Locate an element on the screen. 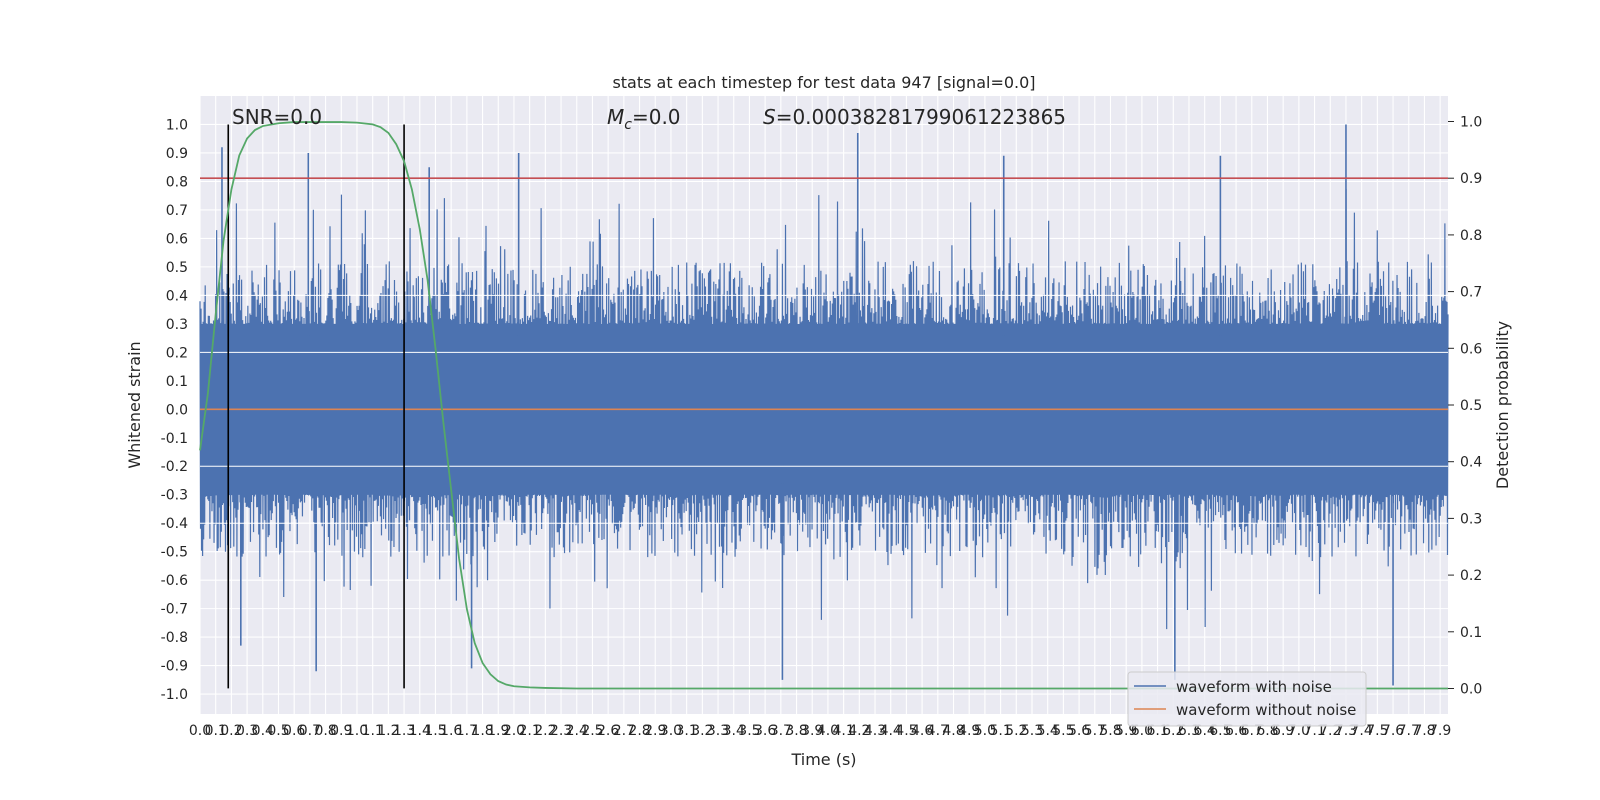  x-tick-label: 2.2 is located at coordinates (545, 731).